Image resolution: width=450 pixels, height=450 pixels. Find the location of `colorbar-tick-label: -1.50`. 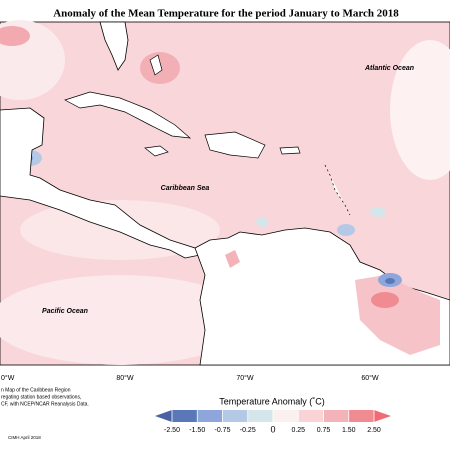

colorbar-tick-label: -1.50 is located at coordinates (197, 430).